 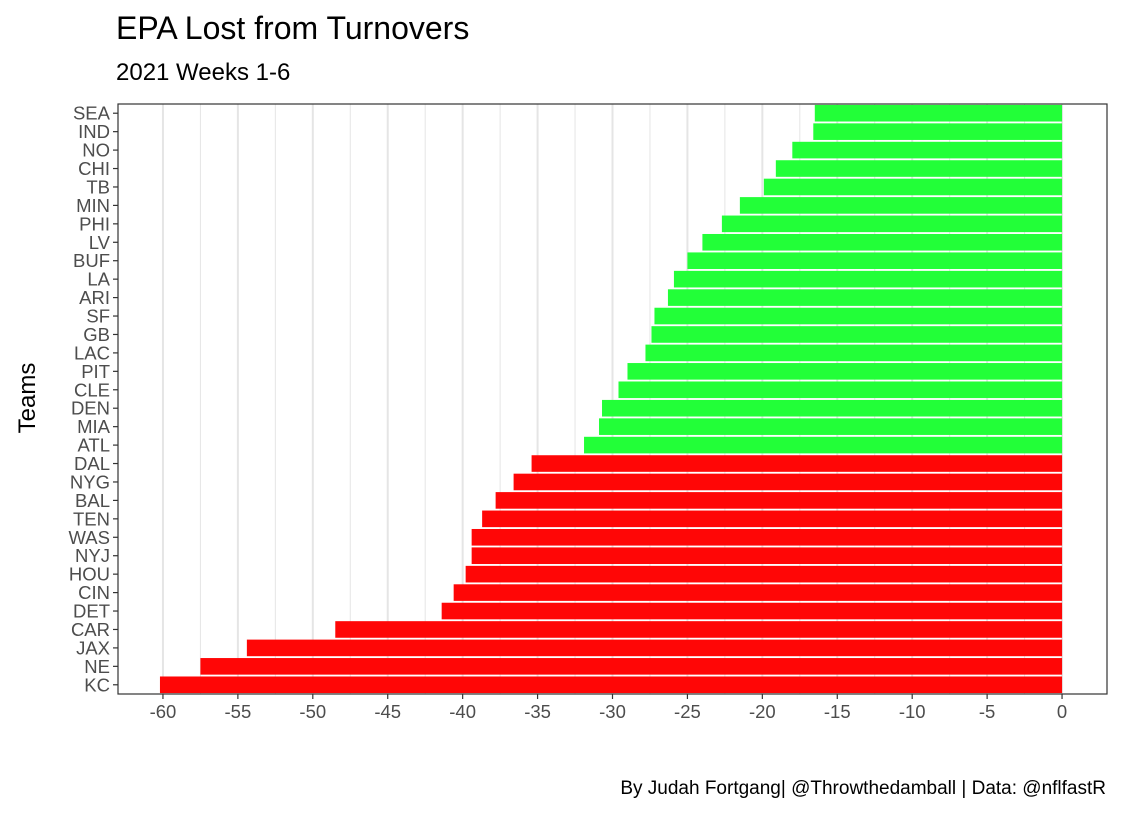 I want to click on bar-pit, so click(x=845, y=371).